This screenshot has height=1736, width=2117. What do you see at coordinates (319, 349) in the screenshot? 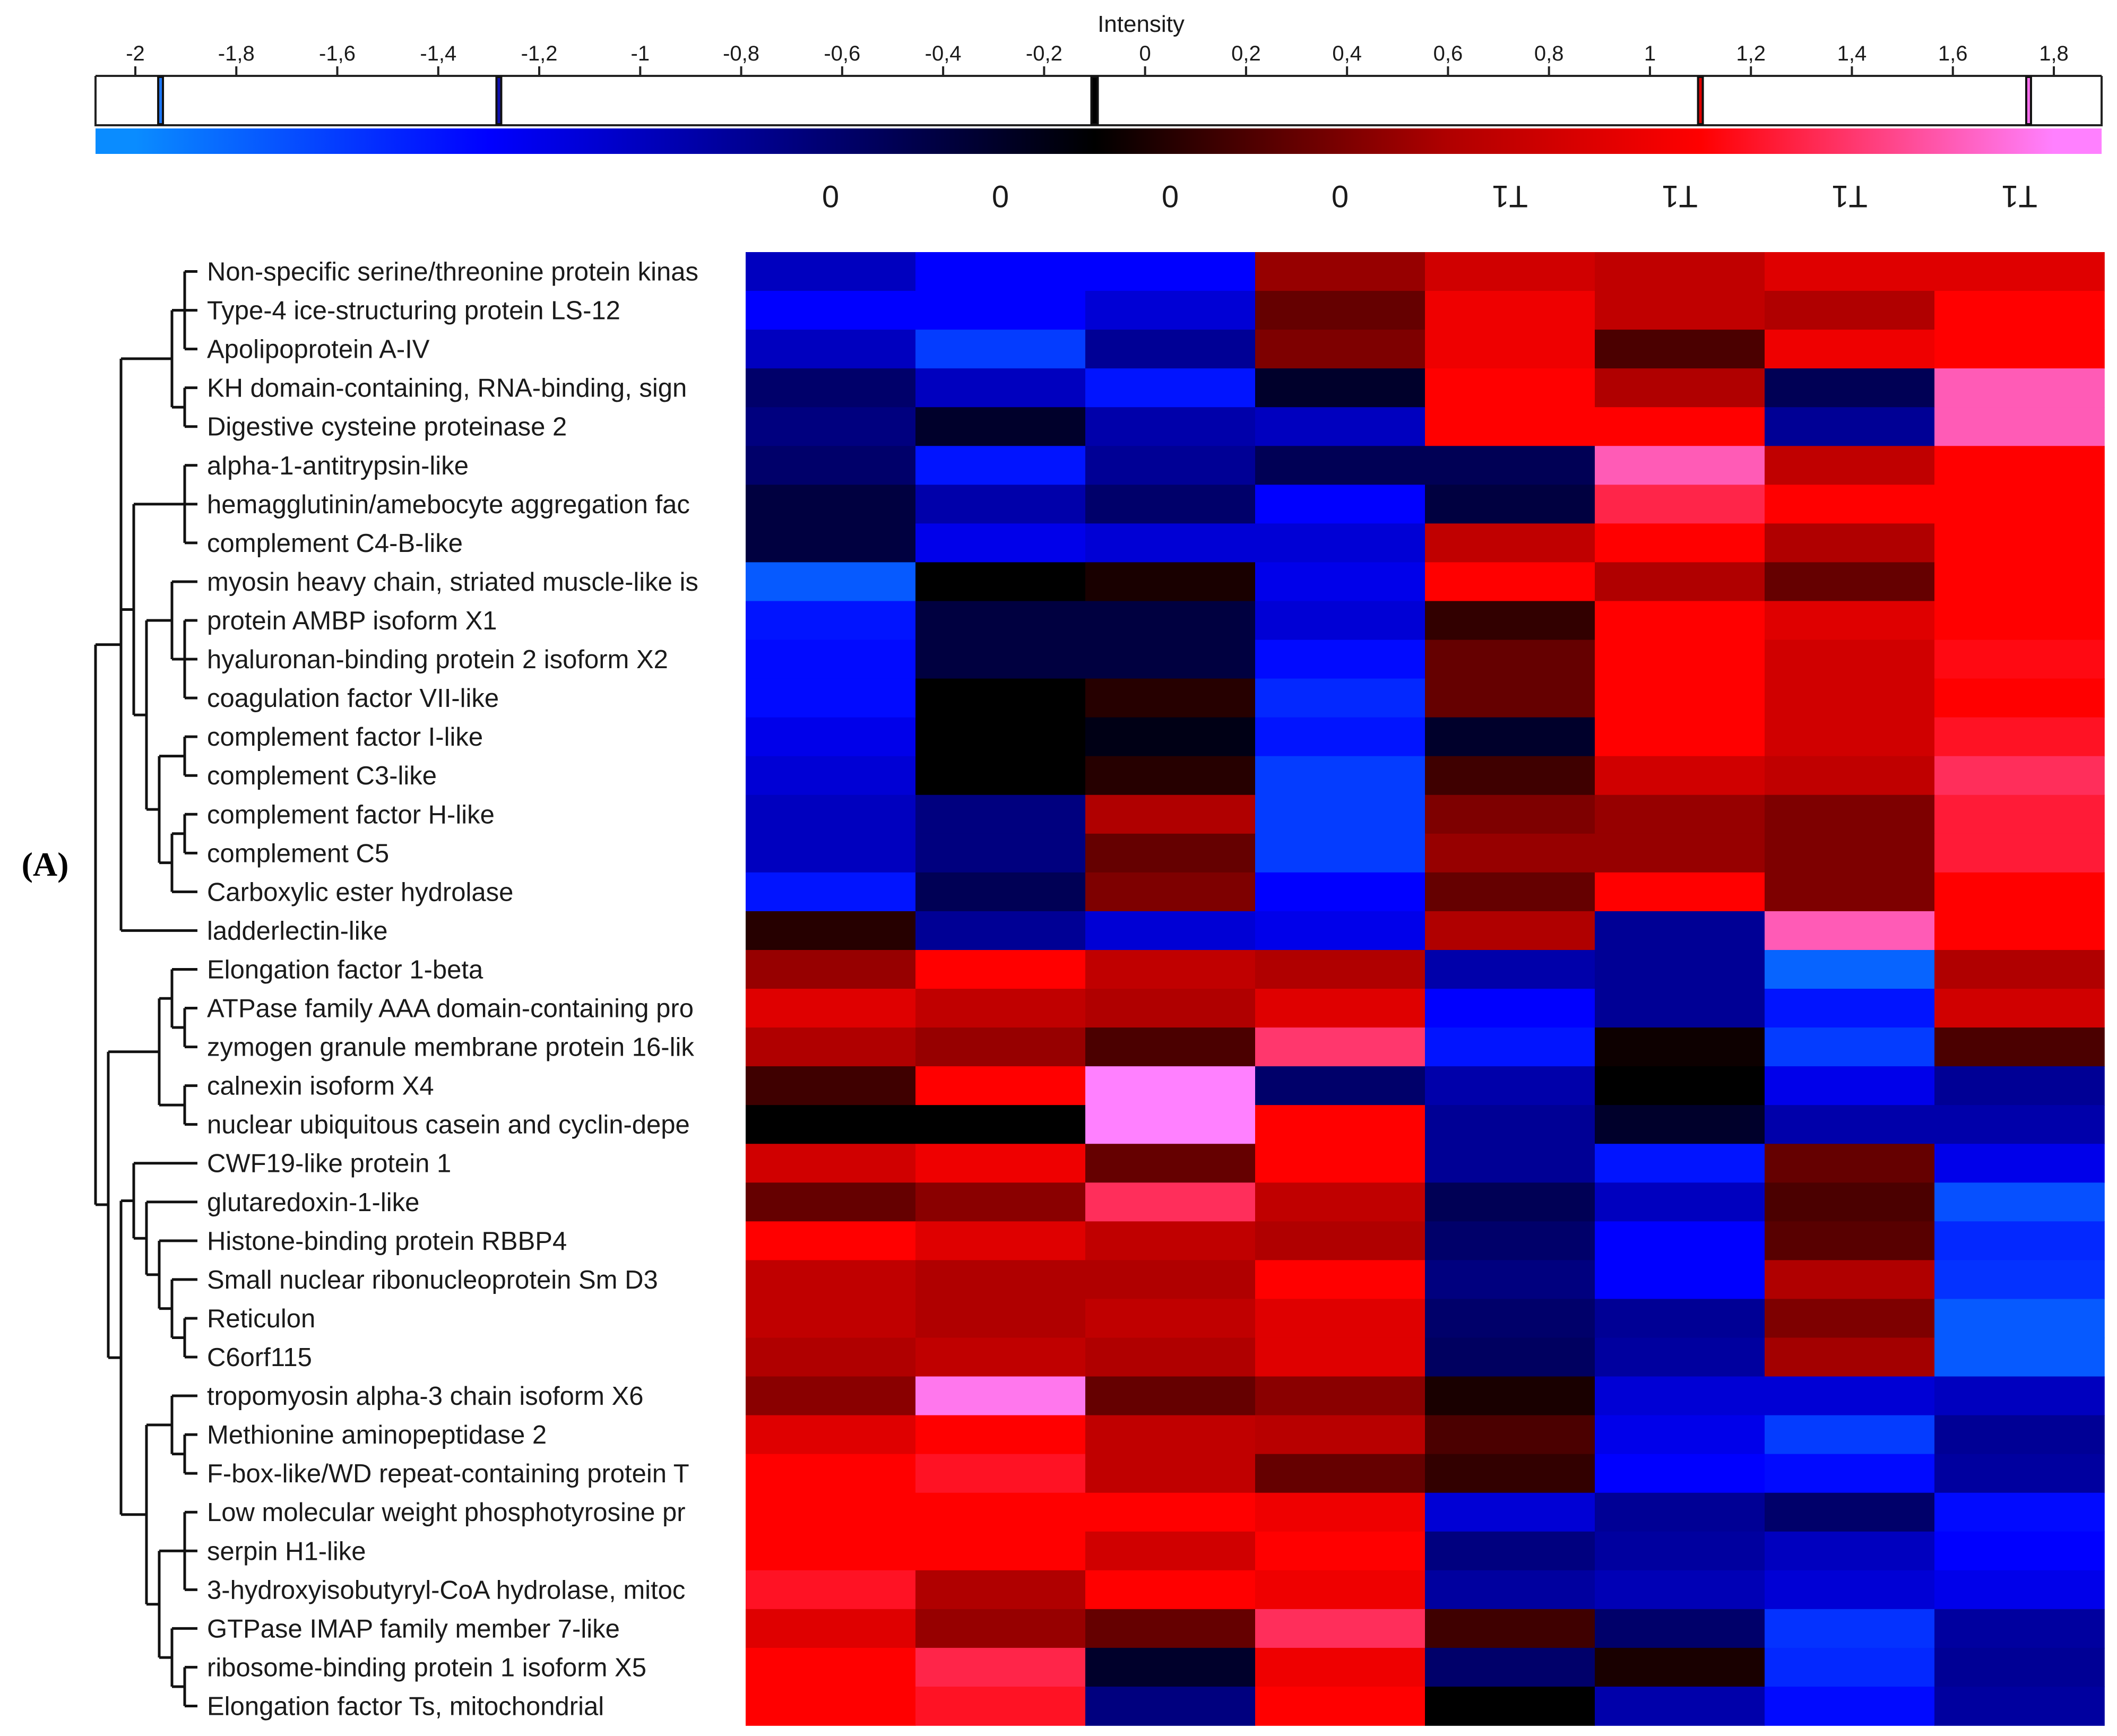
I see `row-label: Apolipoprotein A-IV` at bounding box center [319, 349].